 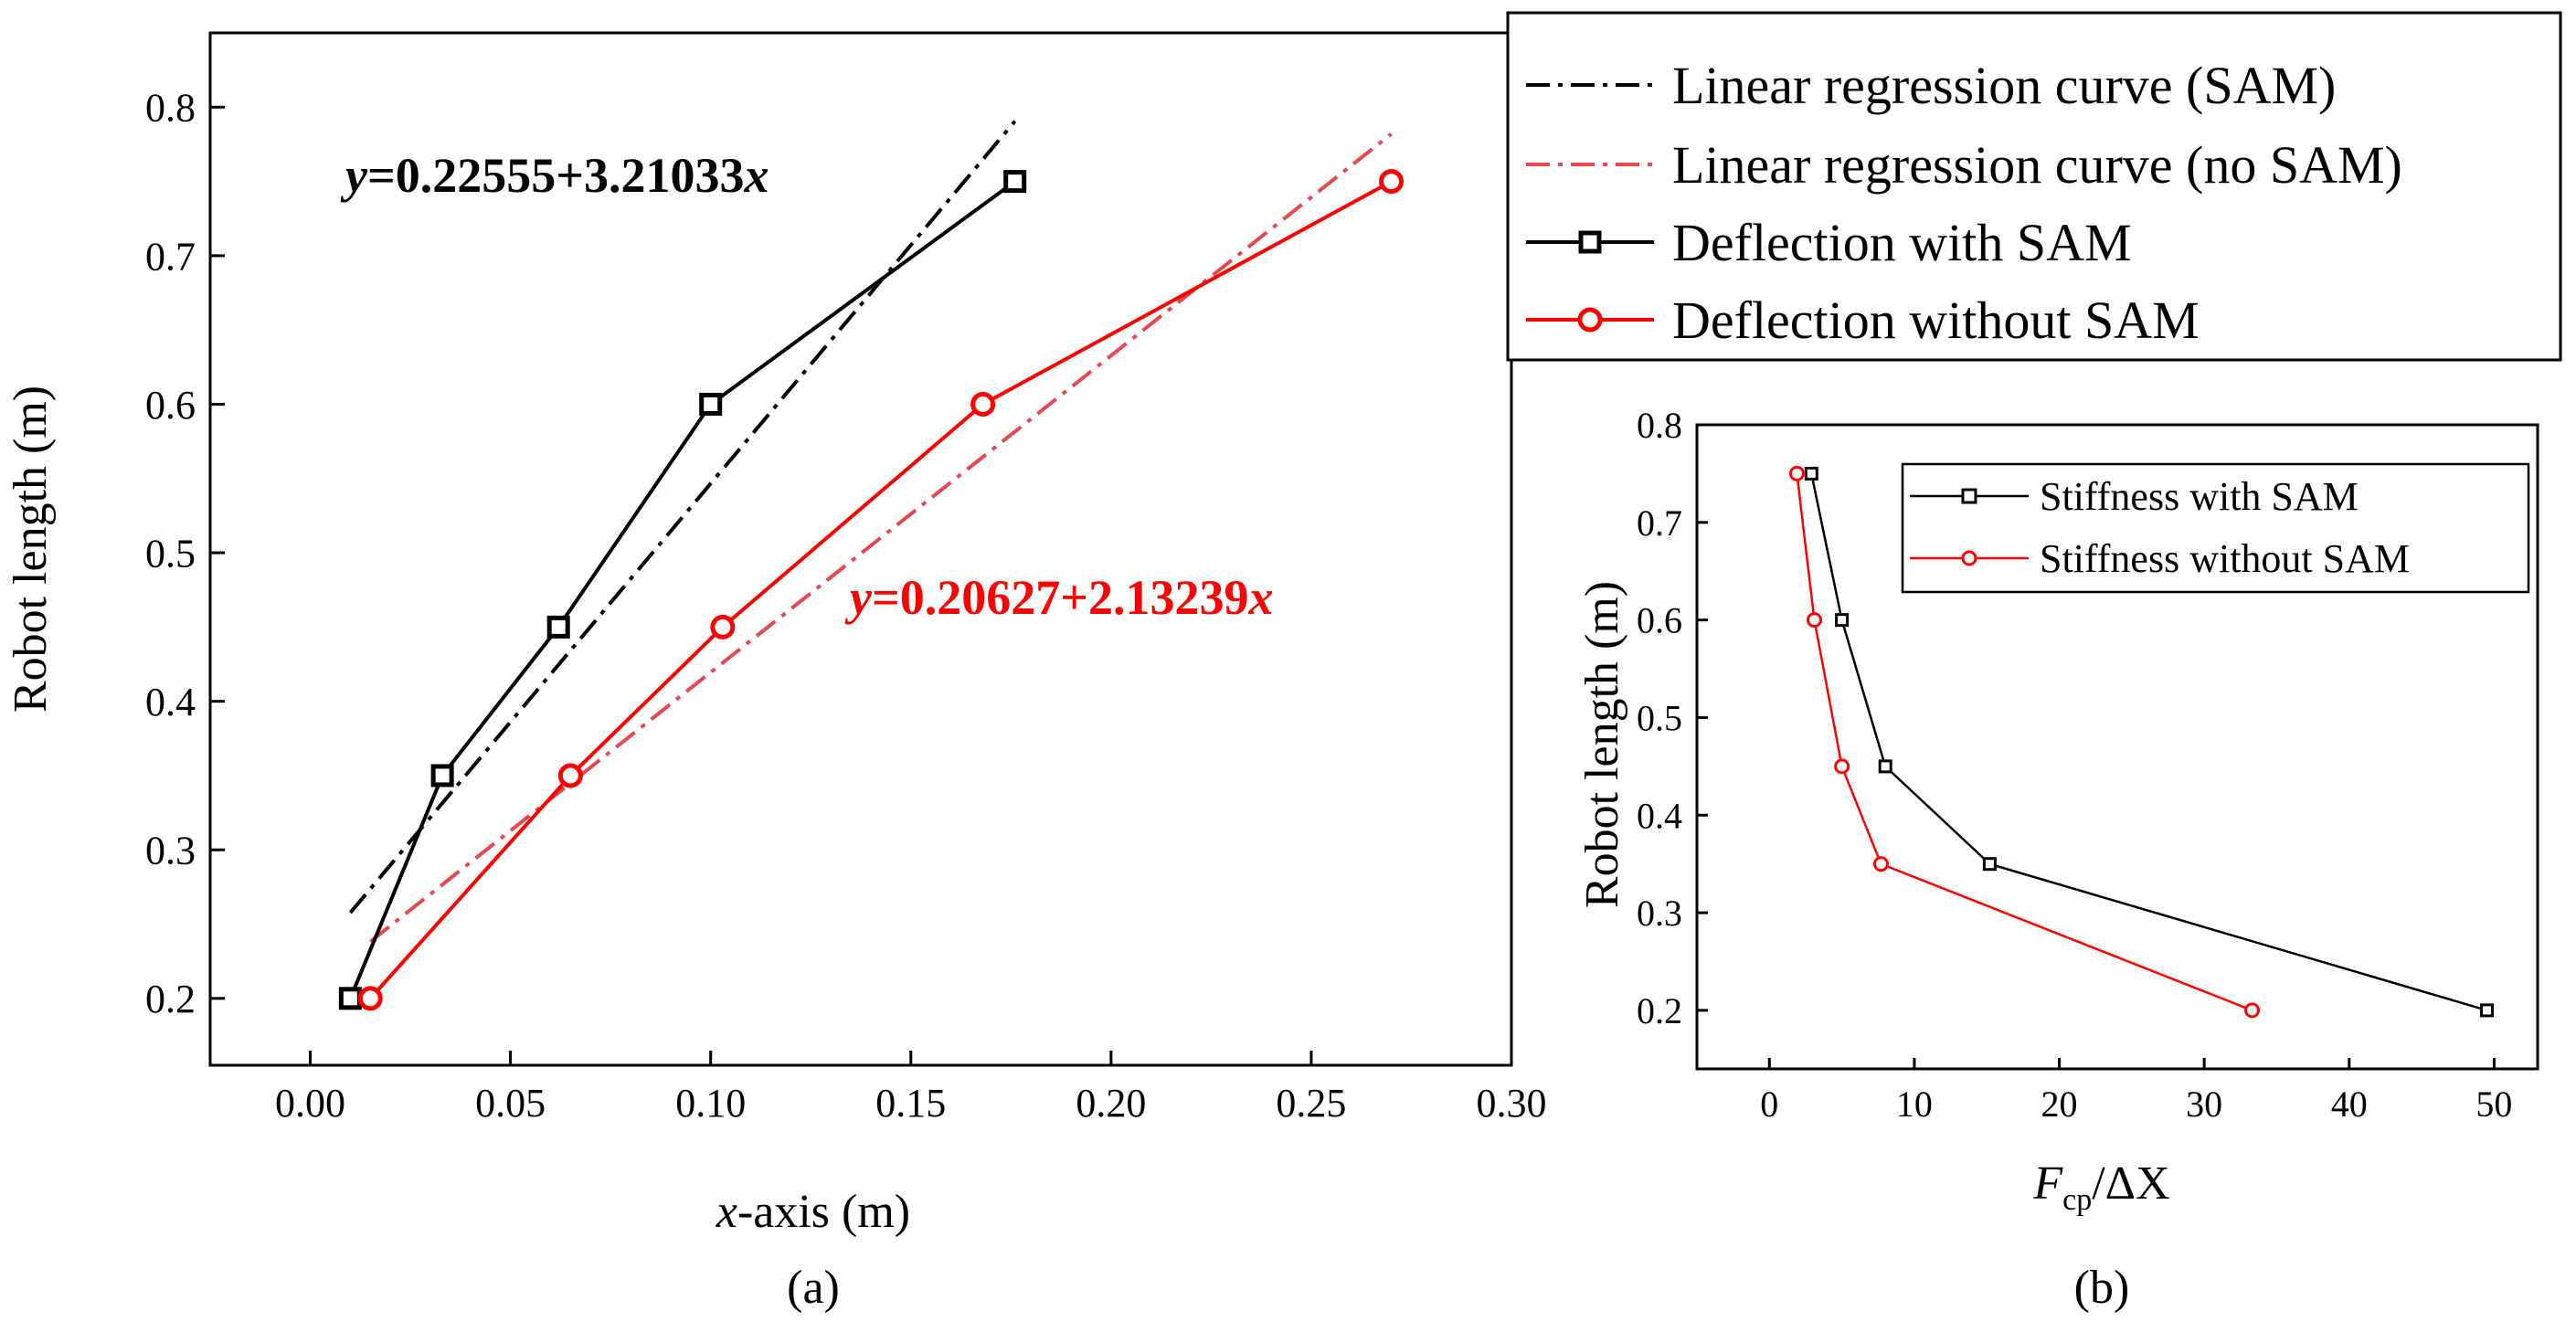 I want to click on panel-label-a: (a), so click(x=813, y=1288).